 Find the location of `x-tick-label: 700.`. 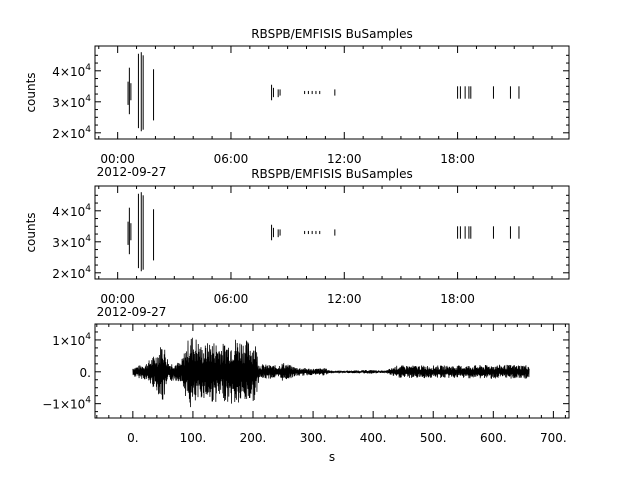

x-tick-label: 700. is located at coordinates (553, 438).